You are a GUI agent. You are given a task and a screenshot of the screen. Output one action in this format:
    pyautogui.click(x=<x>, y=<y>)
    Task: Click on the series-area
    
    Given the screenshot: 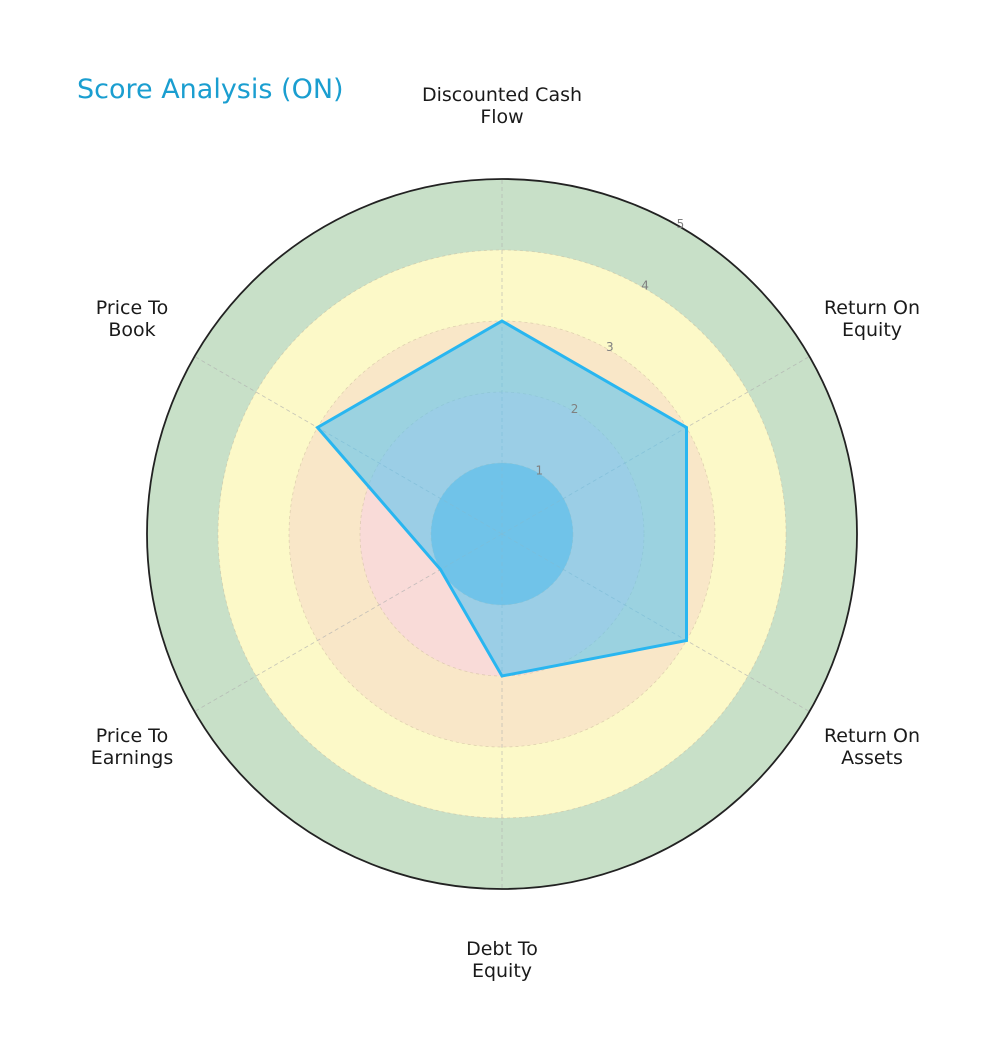 What is the action you would take?
    pyautogui.click(x=502, y=498)
    